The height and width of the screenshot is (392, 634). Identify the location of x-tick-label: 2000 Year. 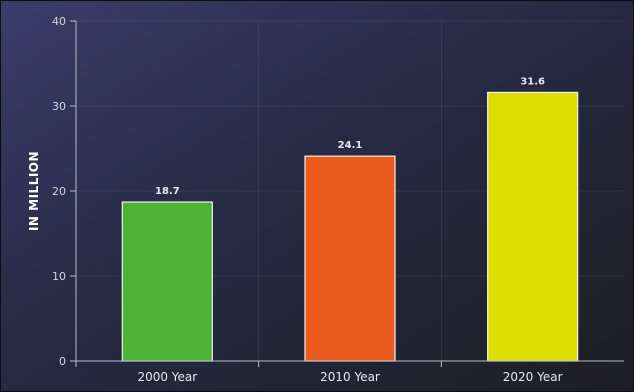
(167, 377).